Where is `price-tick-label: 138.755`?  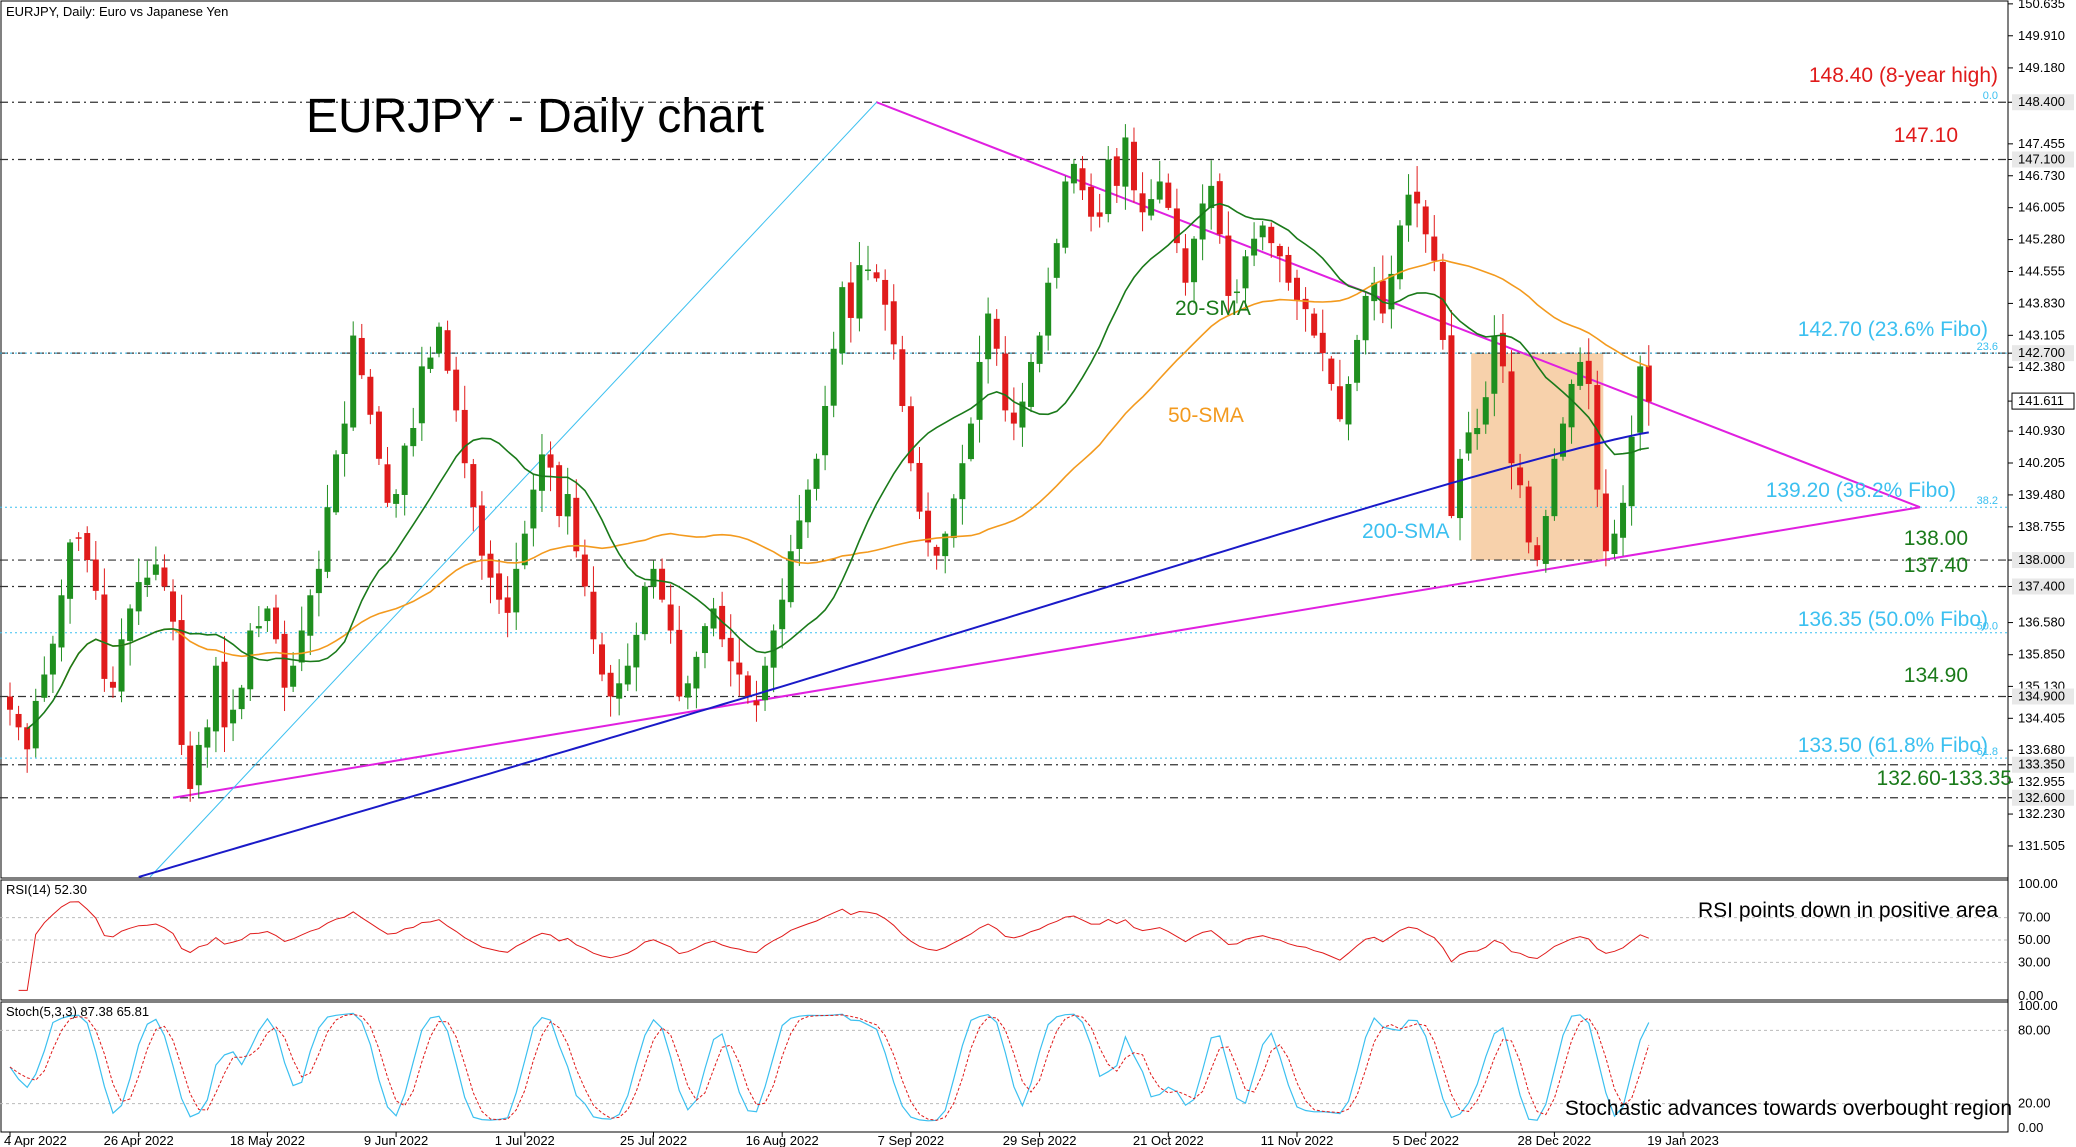 price-tick-label: 138.755 is located at coordinates (2041, 526).